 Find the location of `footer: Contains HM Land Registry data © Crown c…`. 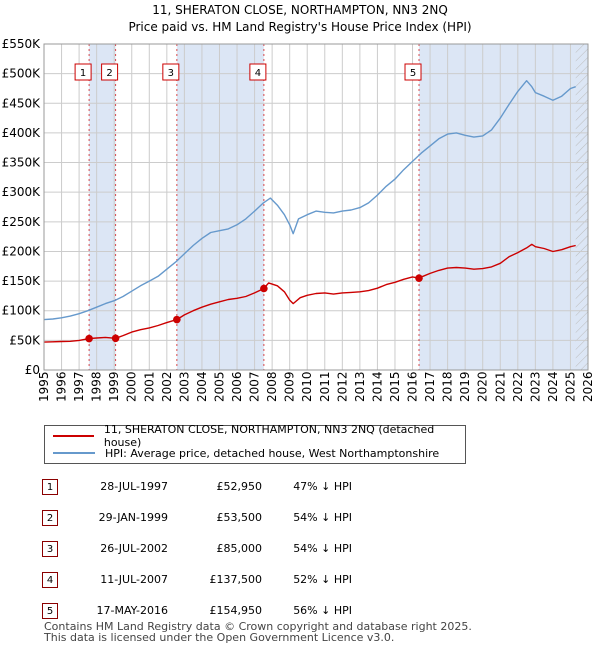

footer: Contains HM Land Registry data © Crown c… is located at coordinates (258, 632).